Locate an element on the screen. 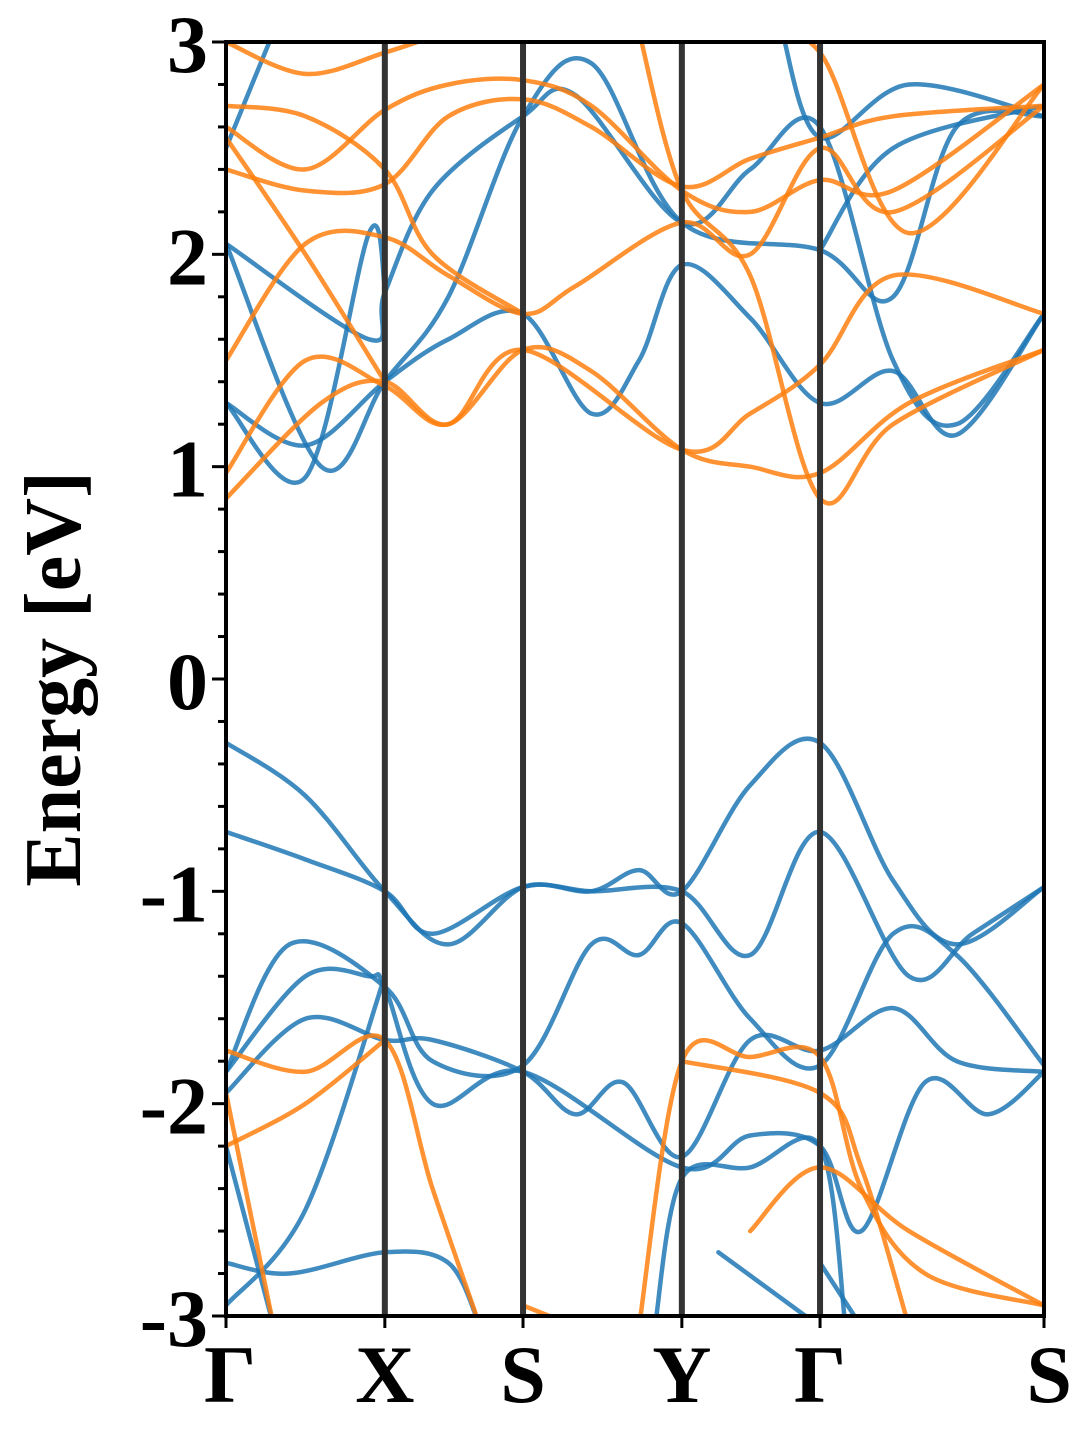  y-tick-label: -1 is located at coordinates (174, 893).